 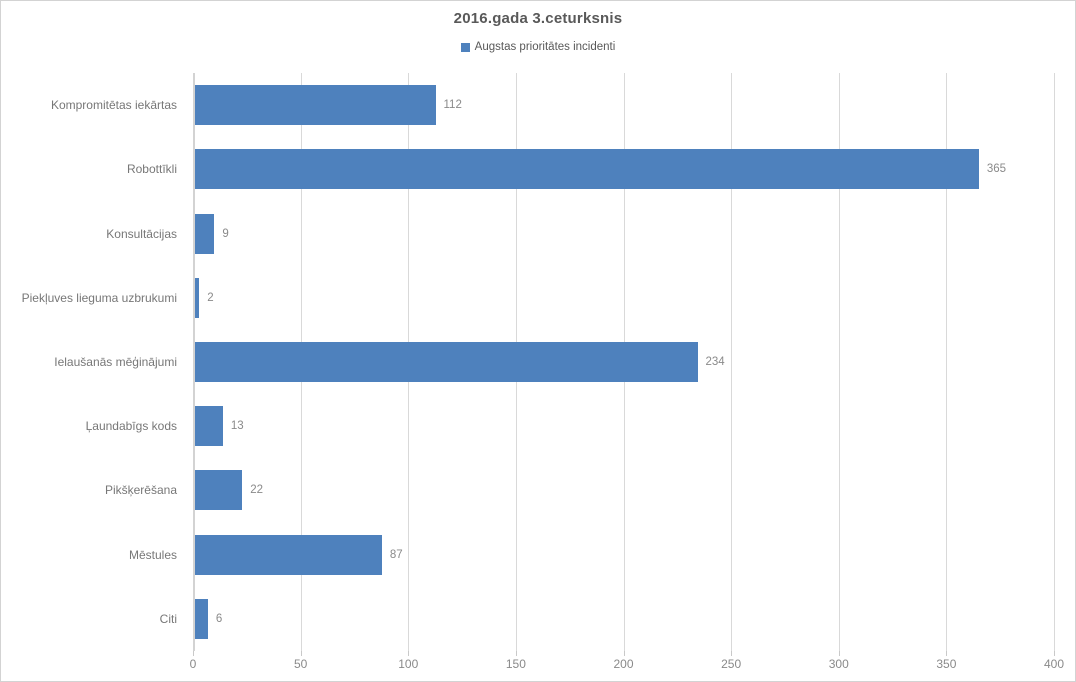 What do you see at coordinates (408, 664) in the screenshot?
I see `x-tick-label-100: 100` at bounding box center [408, 664].